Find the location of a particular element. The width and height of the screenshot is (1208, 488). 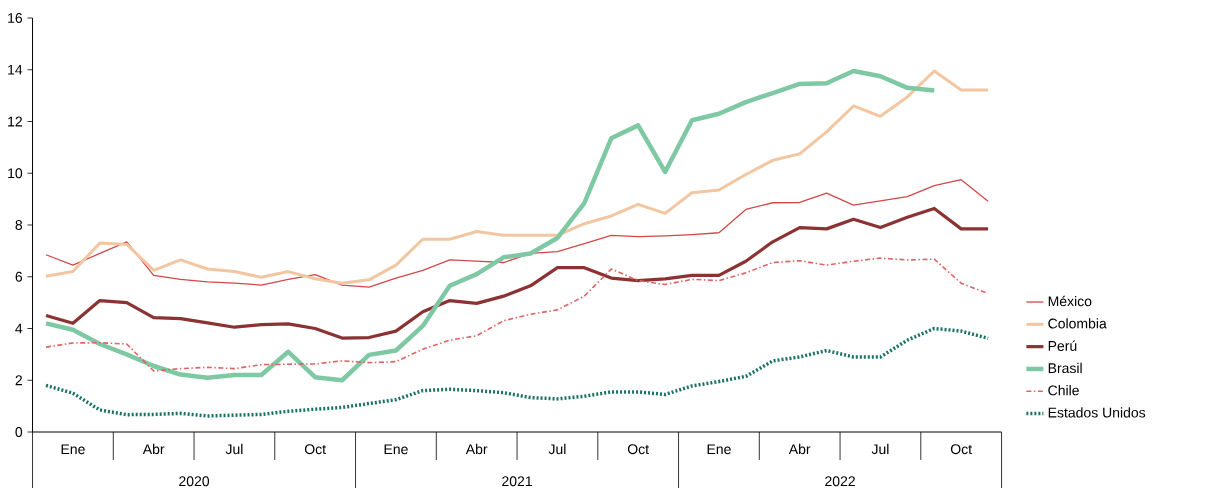

y-tick-label: 2 is located at coordinates (18, 380).